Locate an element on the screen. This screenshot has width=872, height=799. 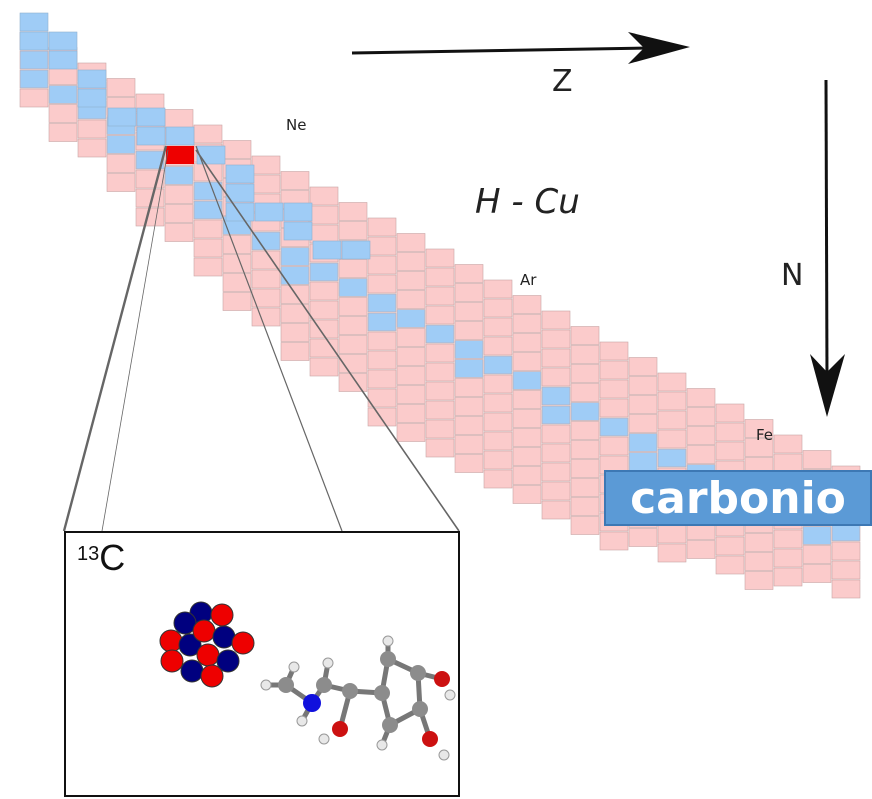
z-axis-arrow-line is located at coordinates (501, 50).